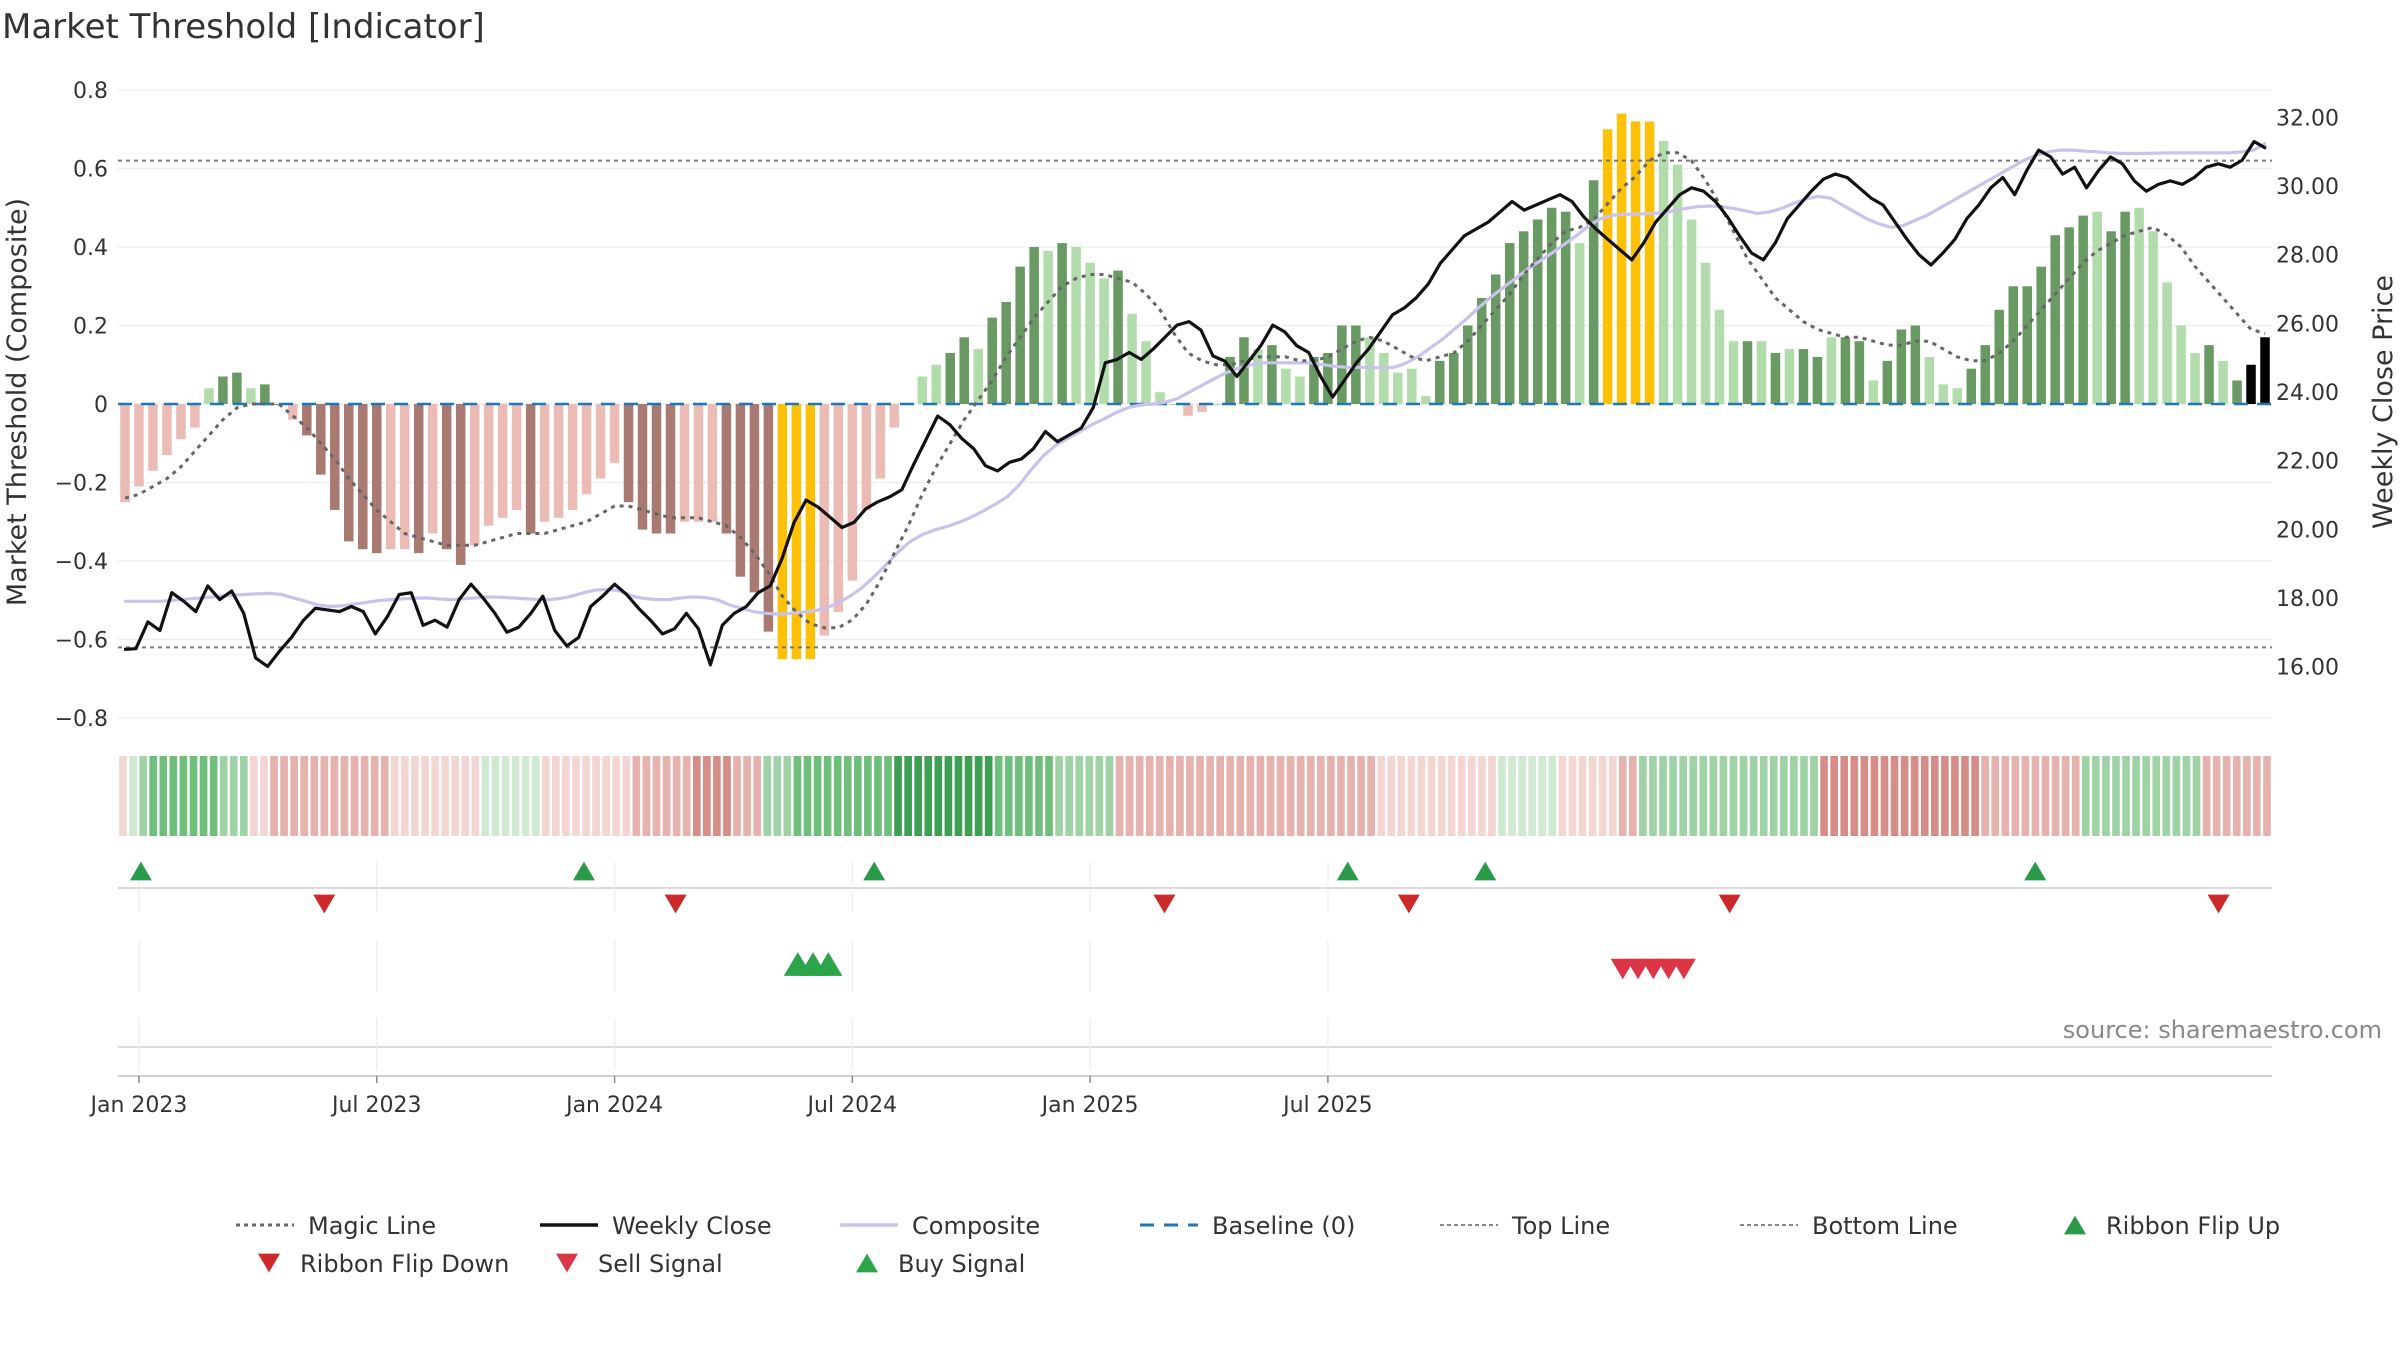 This screenshot has width=2400, height=1350. Describe the element at coordinates (867, 1263) in the screenshot. I see `legend-swatch-up-icon` at that location.